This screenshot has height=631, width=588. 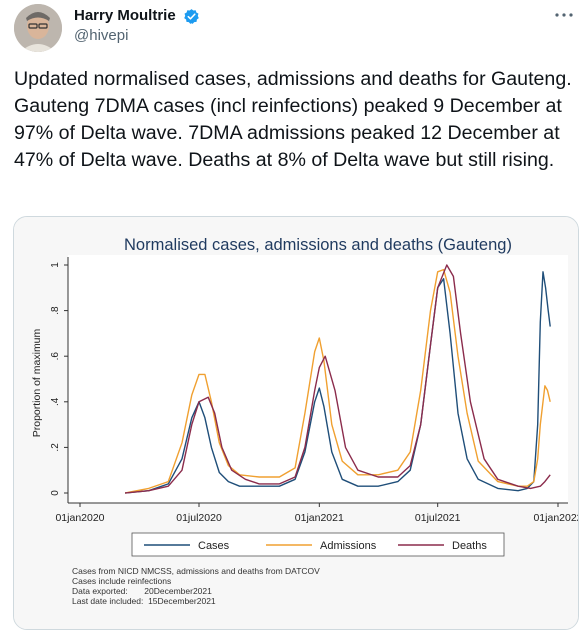 What do you see at coordinates (55, 493) in the screenshot?
I see `y-tick-label: 0` at bounding box center [55, 493].